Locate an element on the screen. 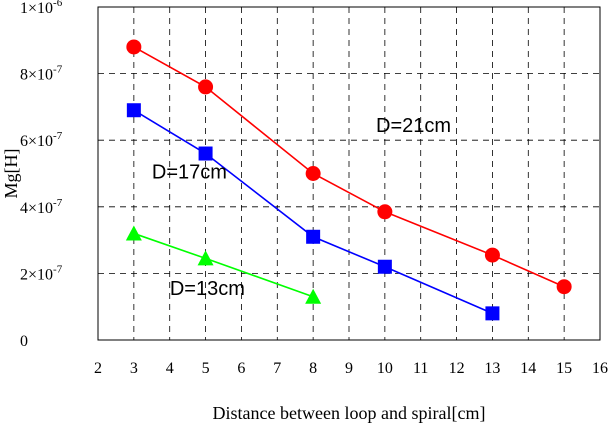 This screenshot has height=430, width=614. y-tick-label: 1×10-6 is located at coordinates (41, 8).